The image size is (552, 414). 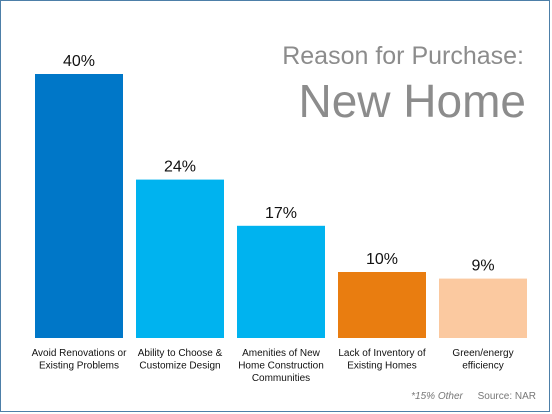 What do you see at coordinates (80, 360) in the screenshot?
I see `category-label-1: Avoid Renovations or Existing Problems` at bounding box center [80, 360].